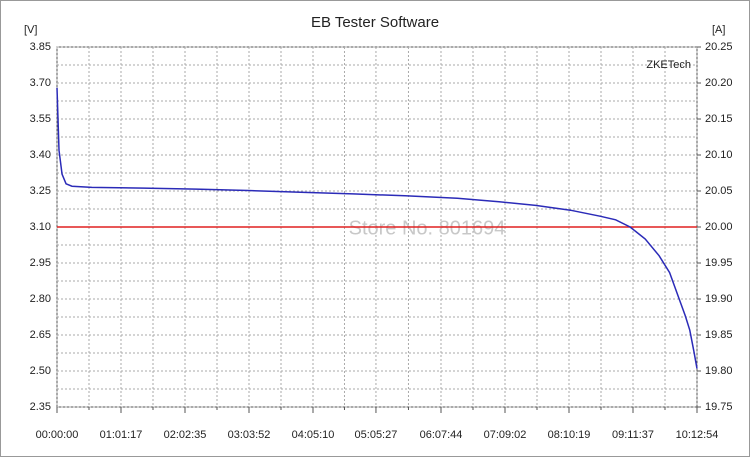  Describe the element at coordinates (719, 335) in the screenshot. I see `y2-tick-label: 19.85` at that location.